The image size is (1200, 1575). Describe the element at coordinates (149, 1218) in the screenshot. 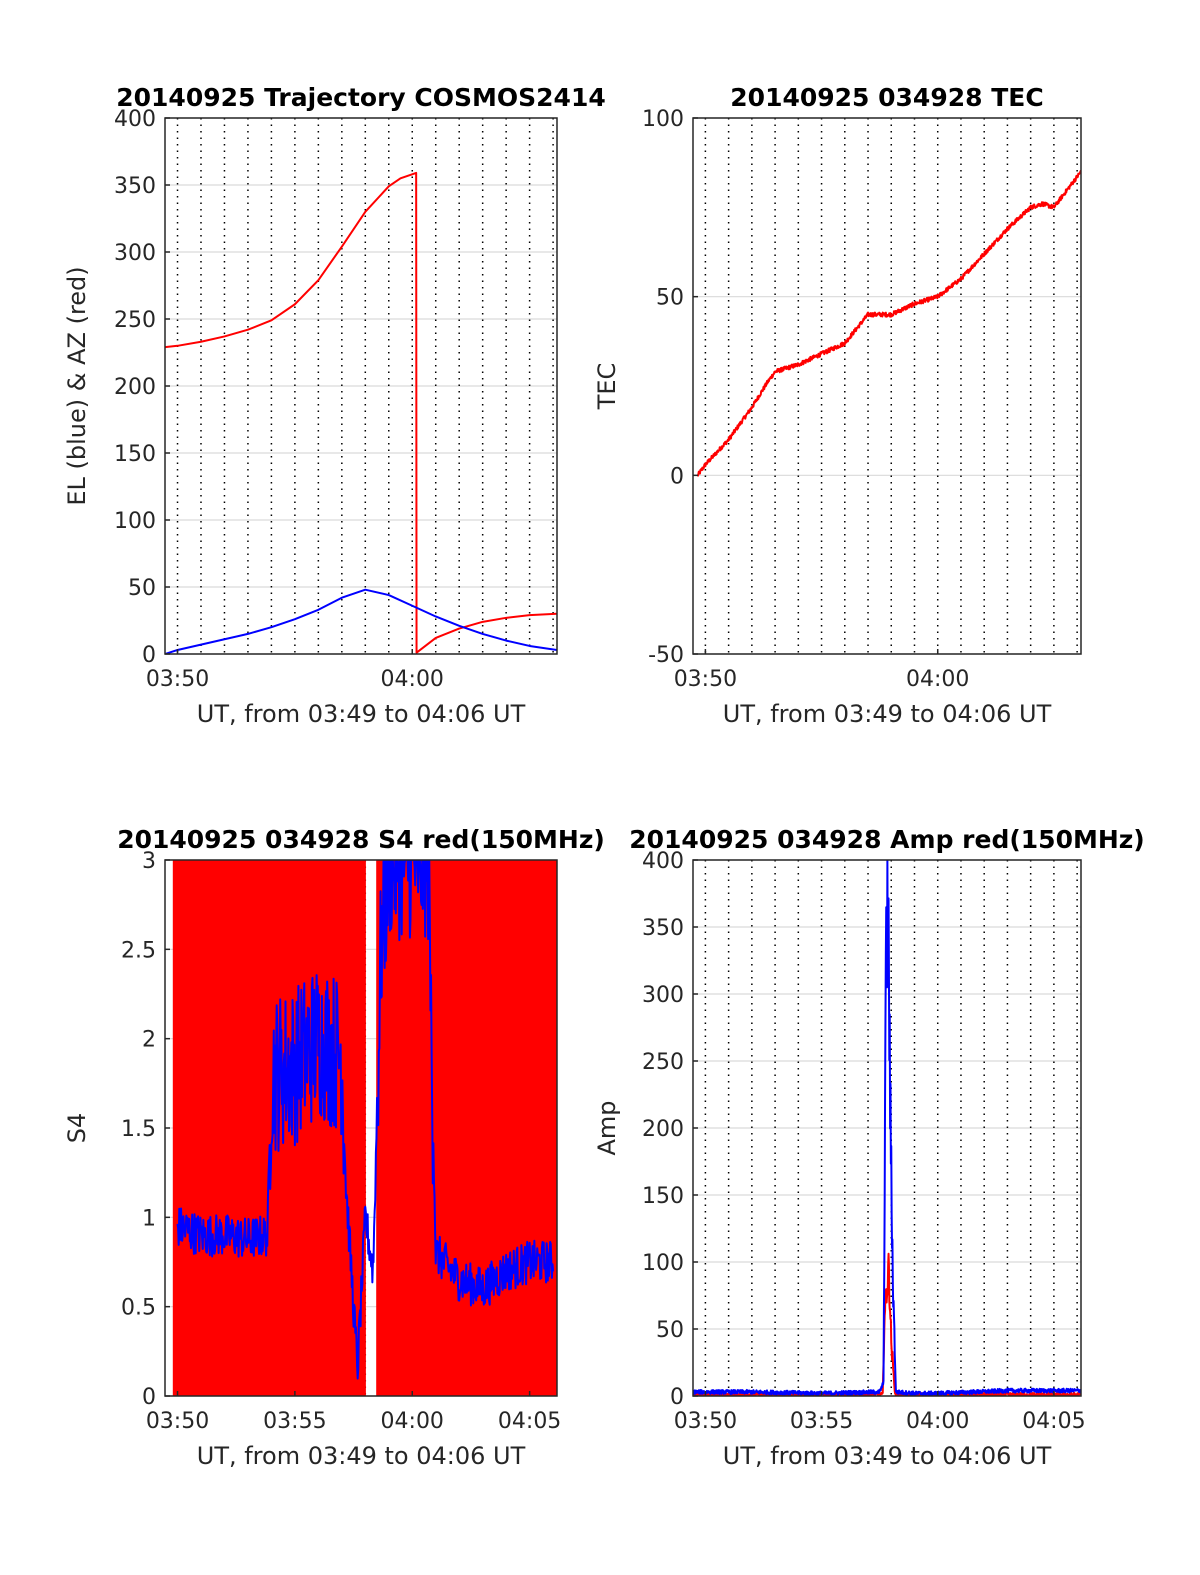

I see `y-tick-label: 1` at that location.